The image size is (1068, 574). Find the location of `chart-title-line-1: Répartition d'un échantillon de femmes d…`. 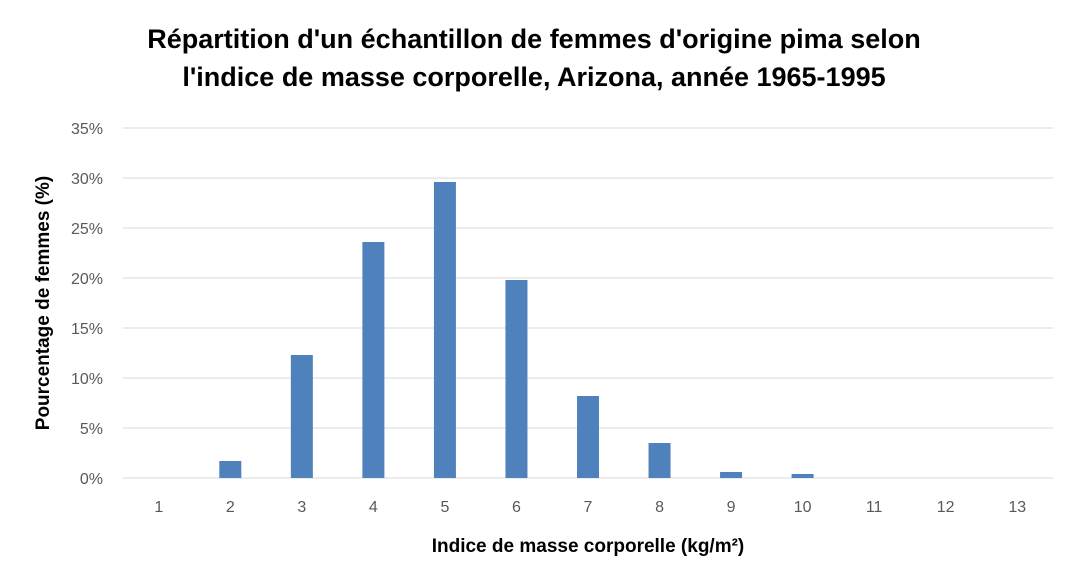

chart-title-line-1: Répartition d'un échantillon de femmes d… is located at coordinates (534, 39).